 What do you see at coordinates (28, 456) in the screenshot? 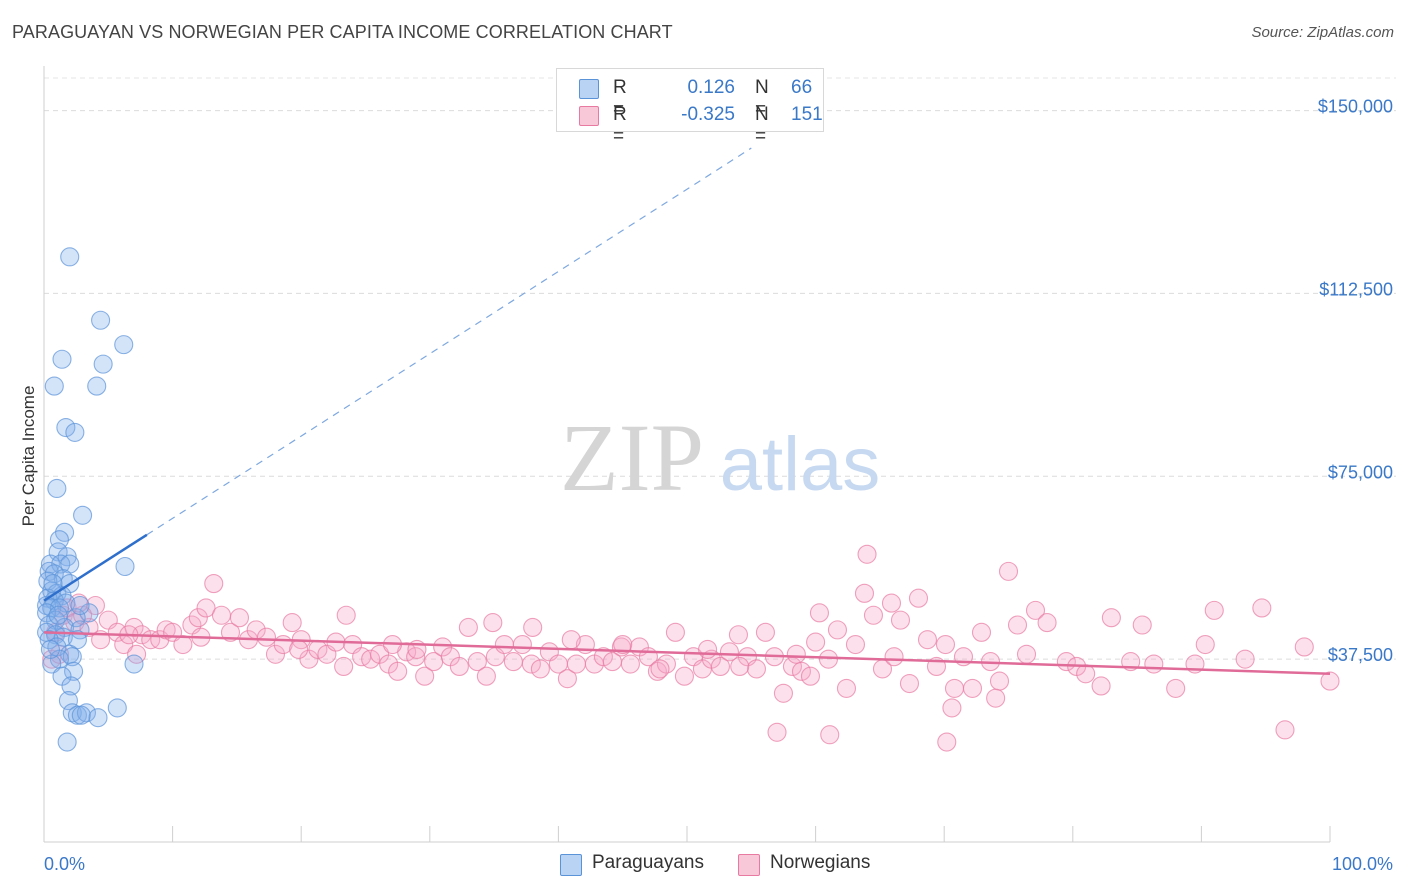
I see `y-axis-label: Per Capita Income` at bounding box center [28, 456].